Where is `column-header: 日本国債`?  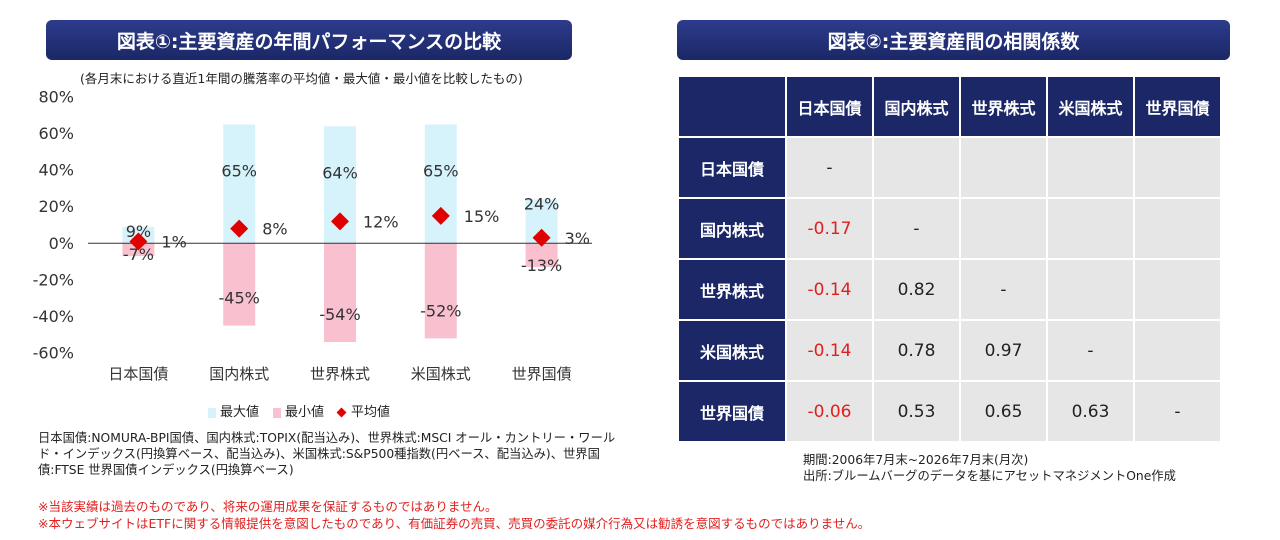
column-header: 日本国債 is located at coordinates (829, 106).